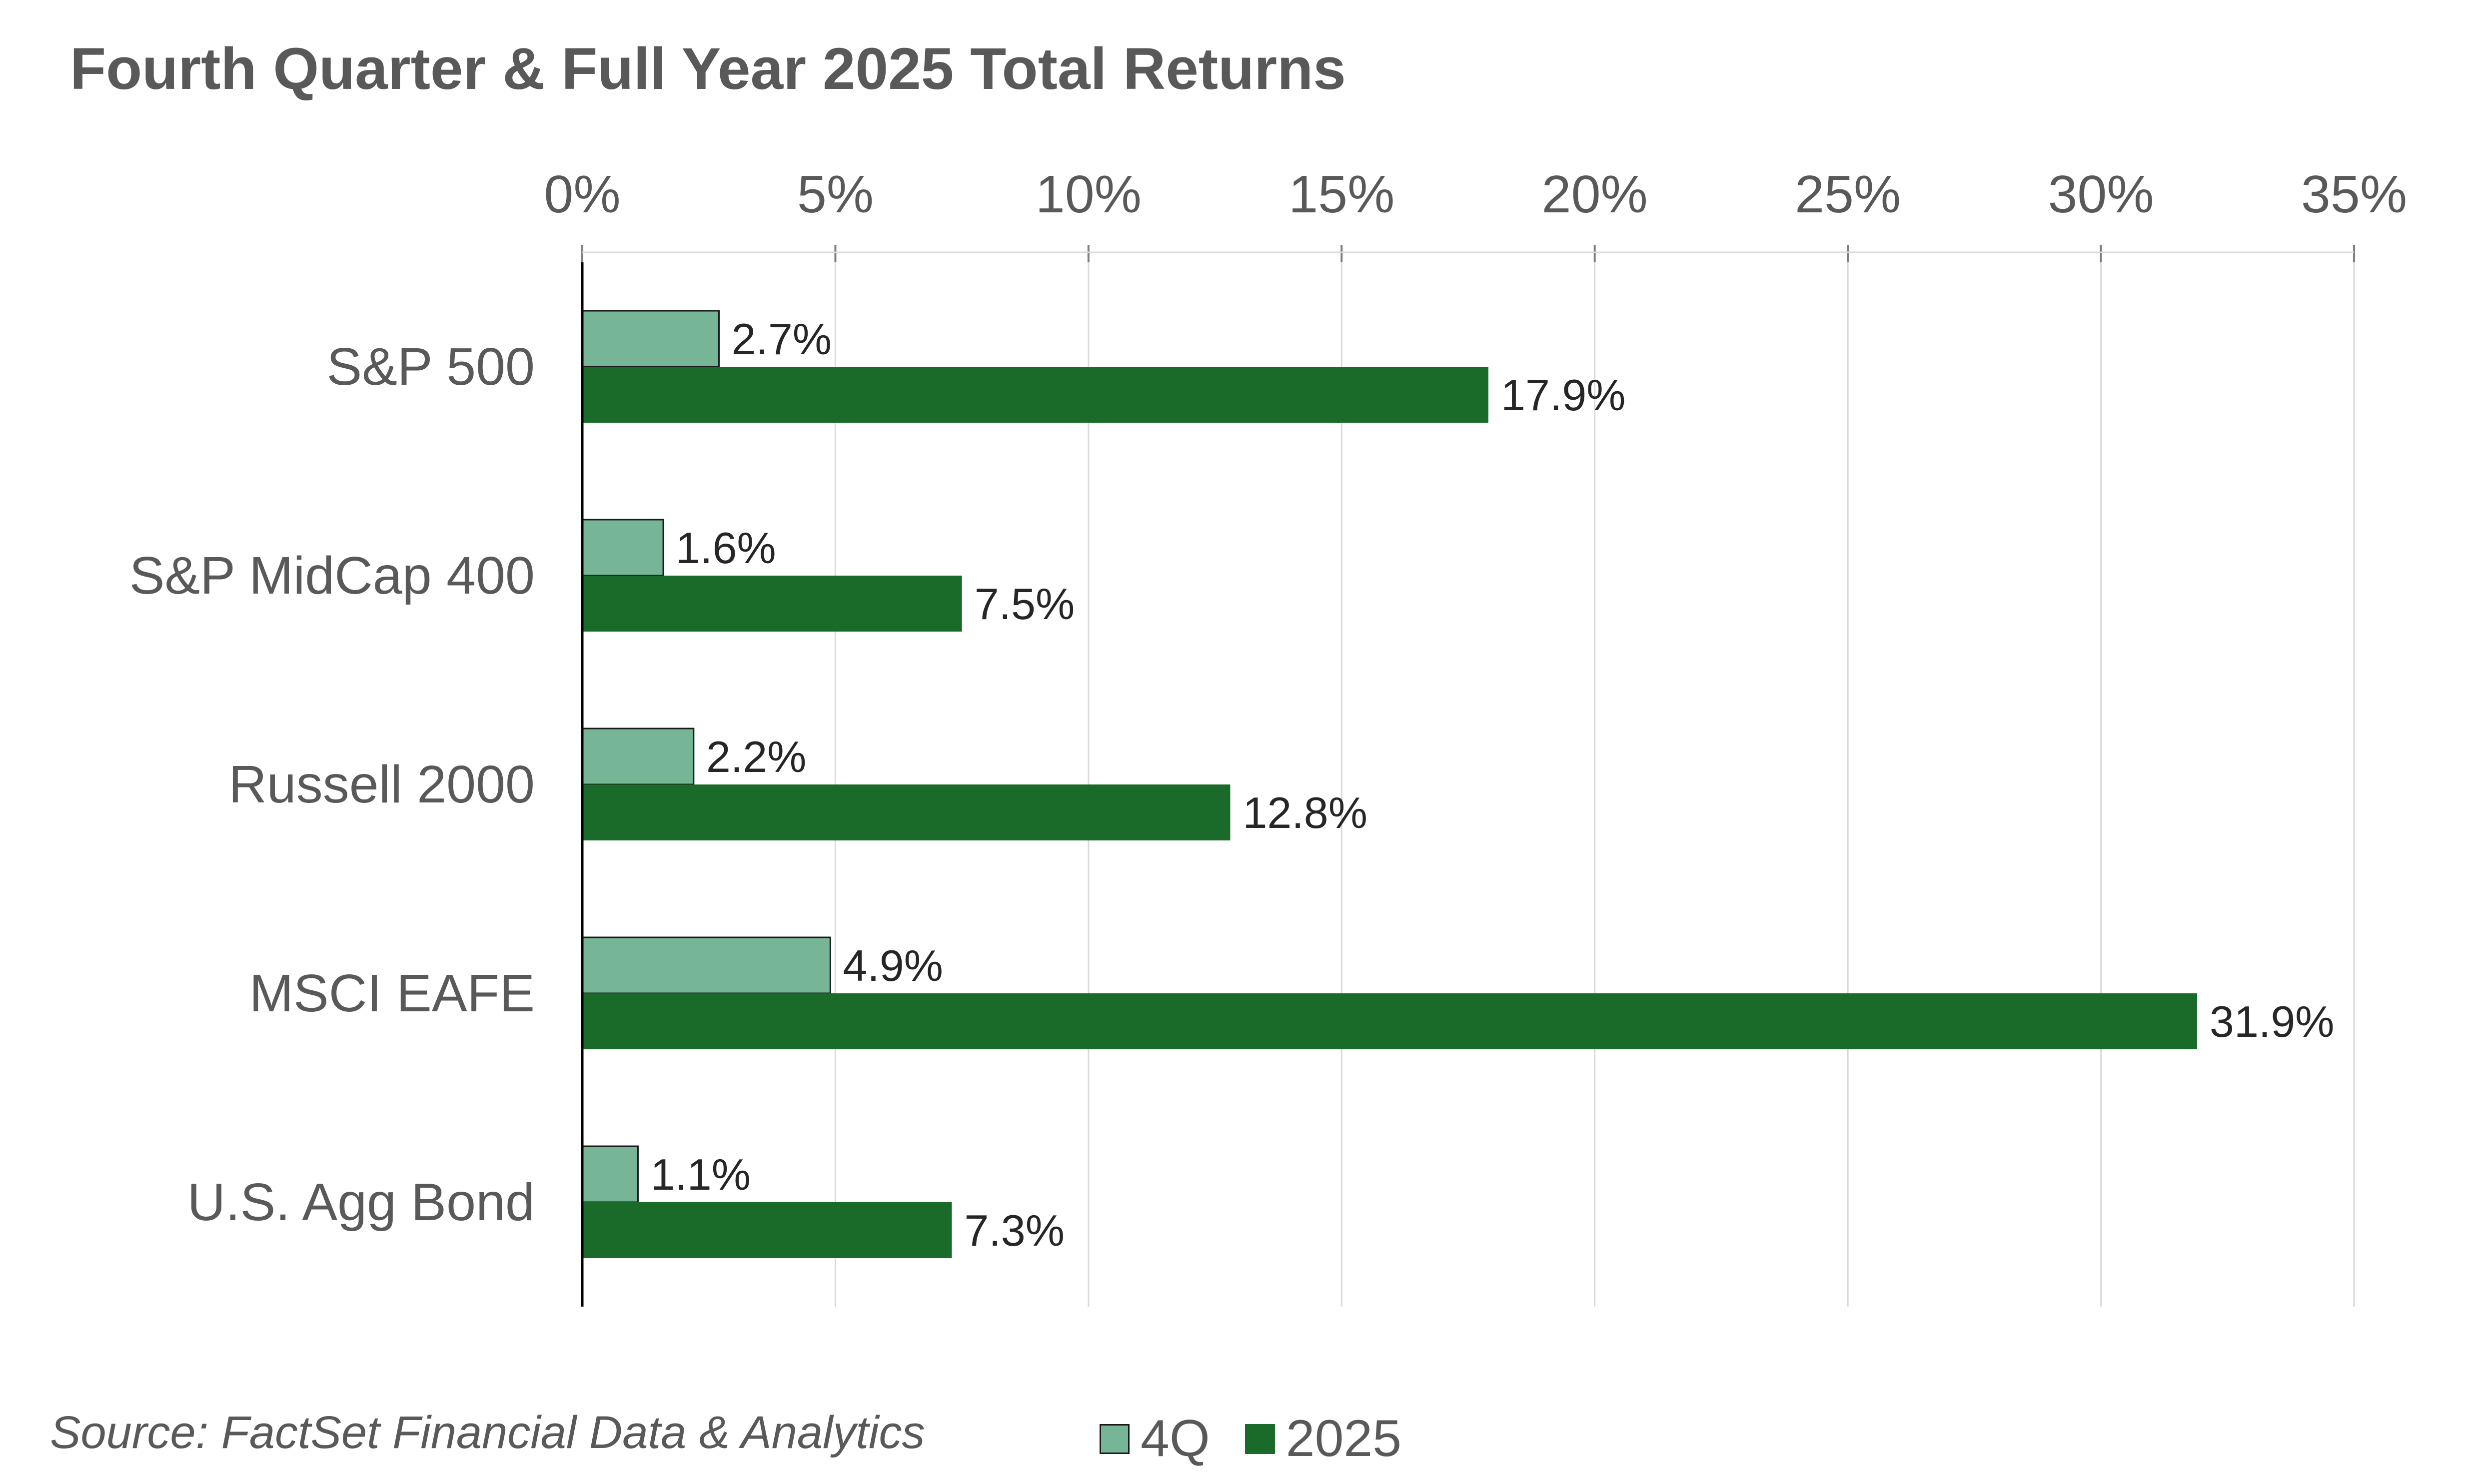 The image size is (2471, 1484). Describe the element at coordinates (781, 339) in the screenshot. I see `data-label-q4: 2.7%` at that location.